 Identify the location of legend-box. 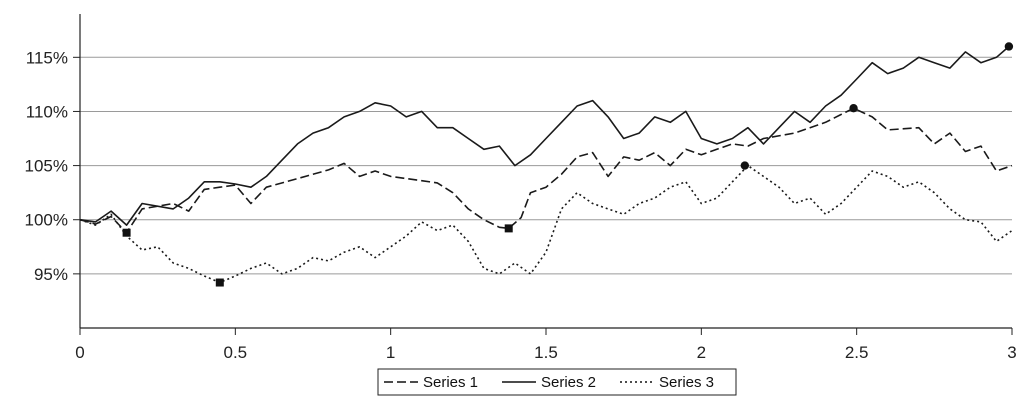
(557, 382).